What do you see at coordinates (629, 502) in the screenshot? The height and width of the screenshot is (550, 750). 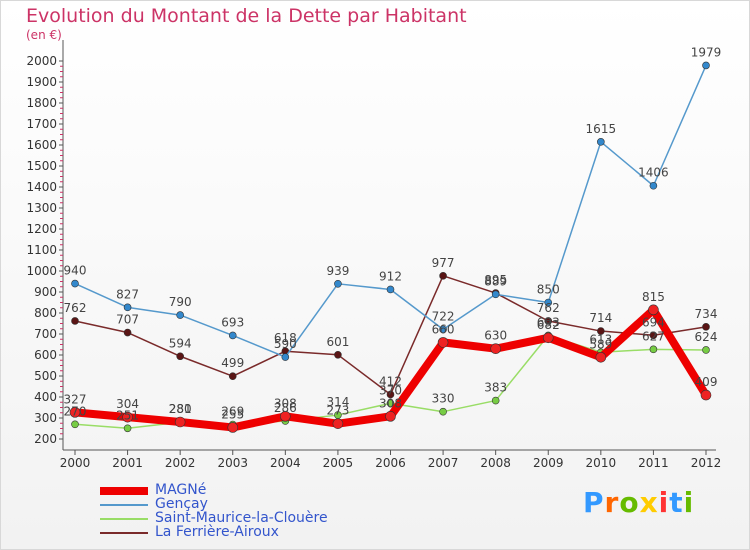 I see `logo-letter: o` at bounding box center [629, 502].